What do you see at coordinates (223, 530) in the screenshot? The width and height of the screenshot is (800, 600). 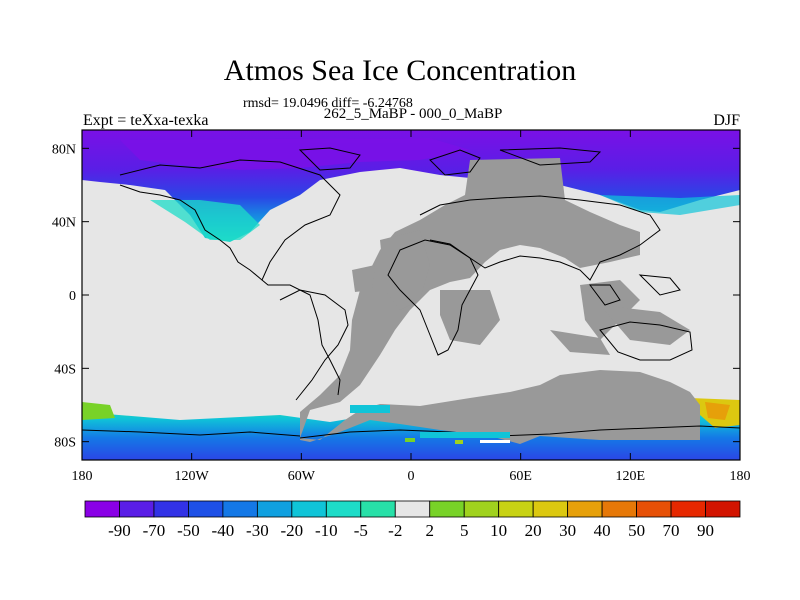 I see `colorbar-label: -40` at bounding box center [223, 530].